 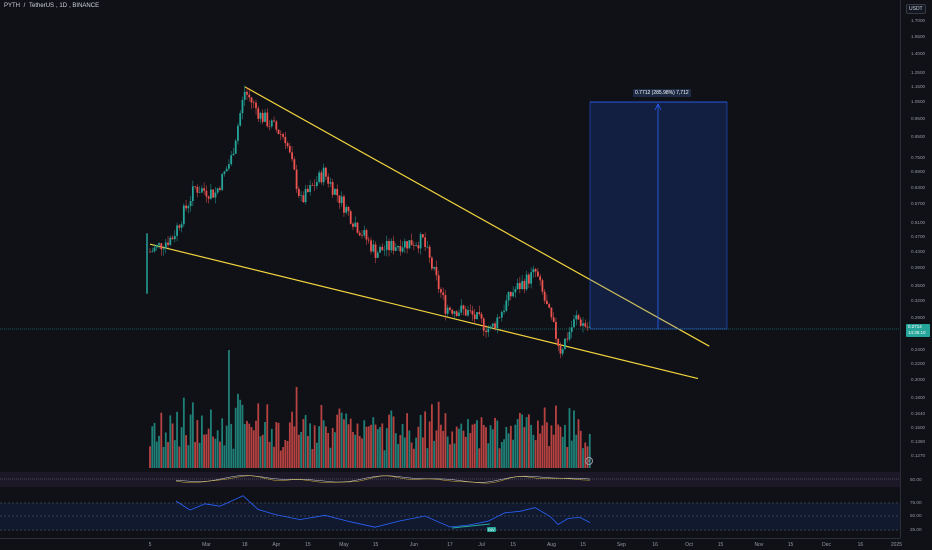 I want to click on price-axis-label: 0.9500, so click(x=918, y=118).